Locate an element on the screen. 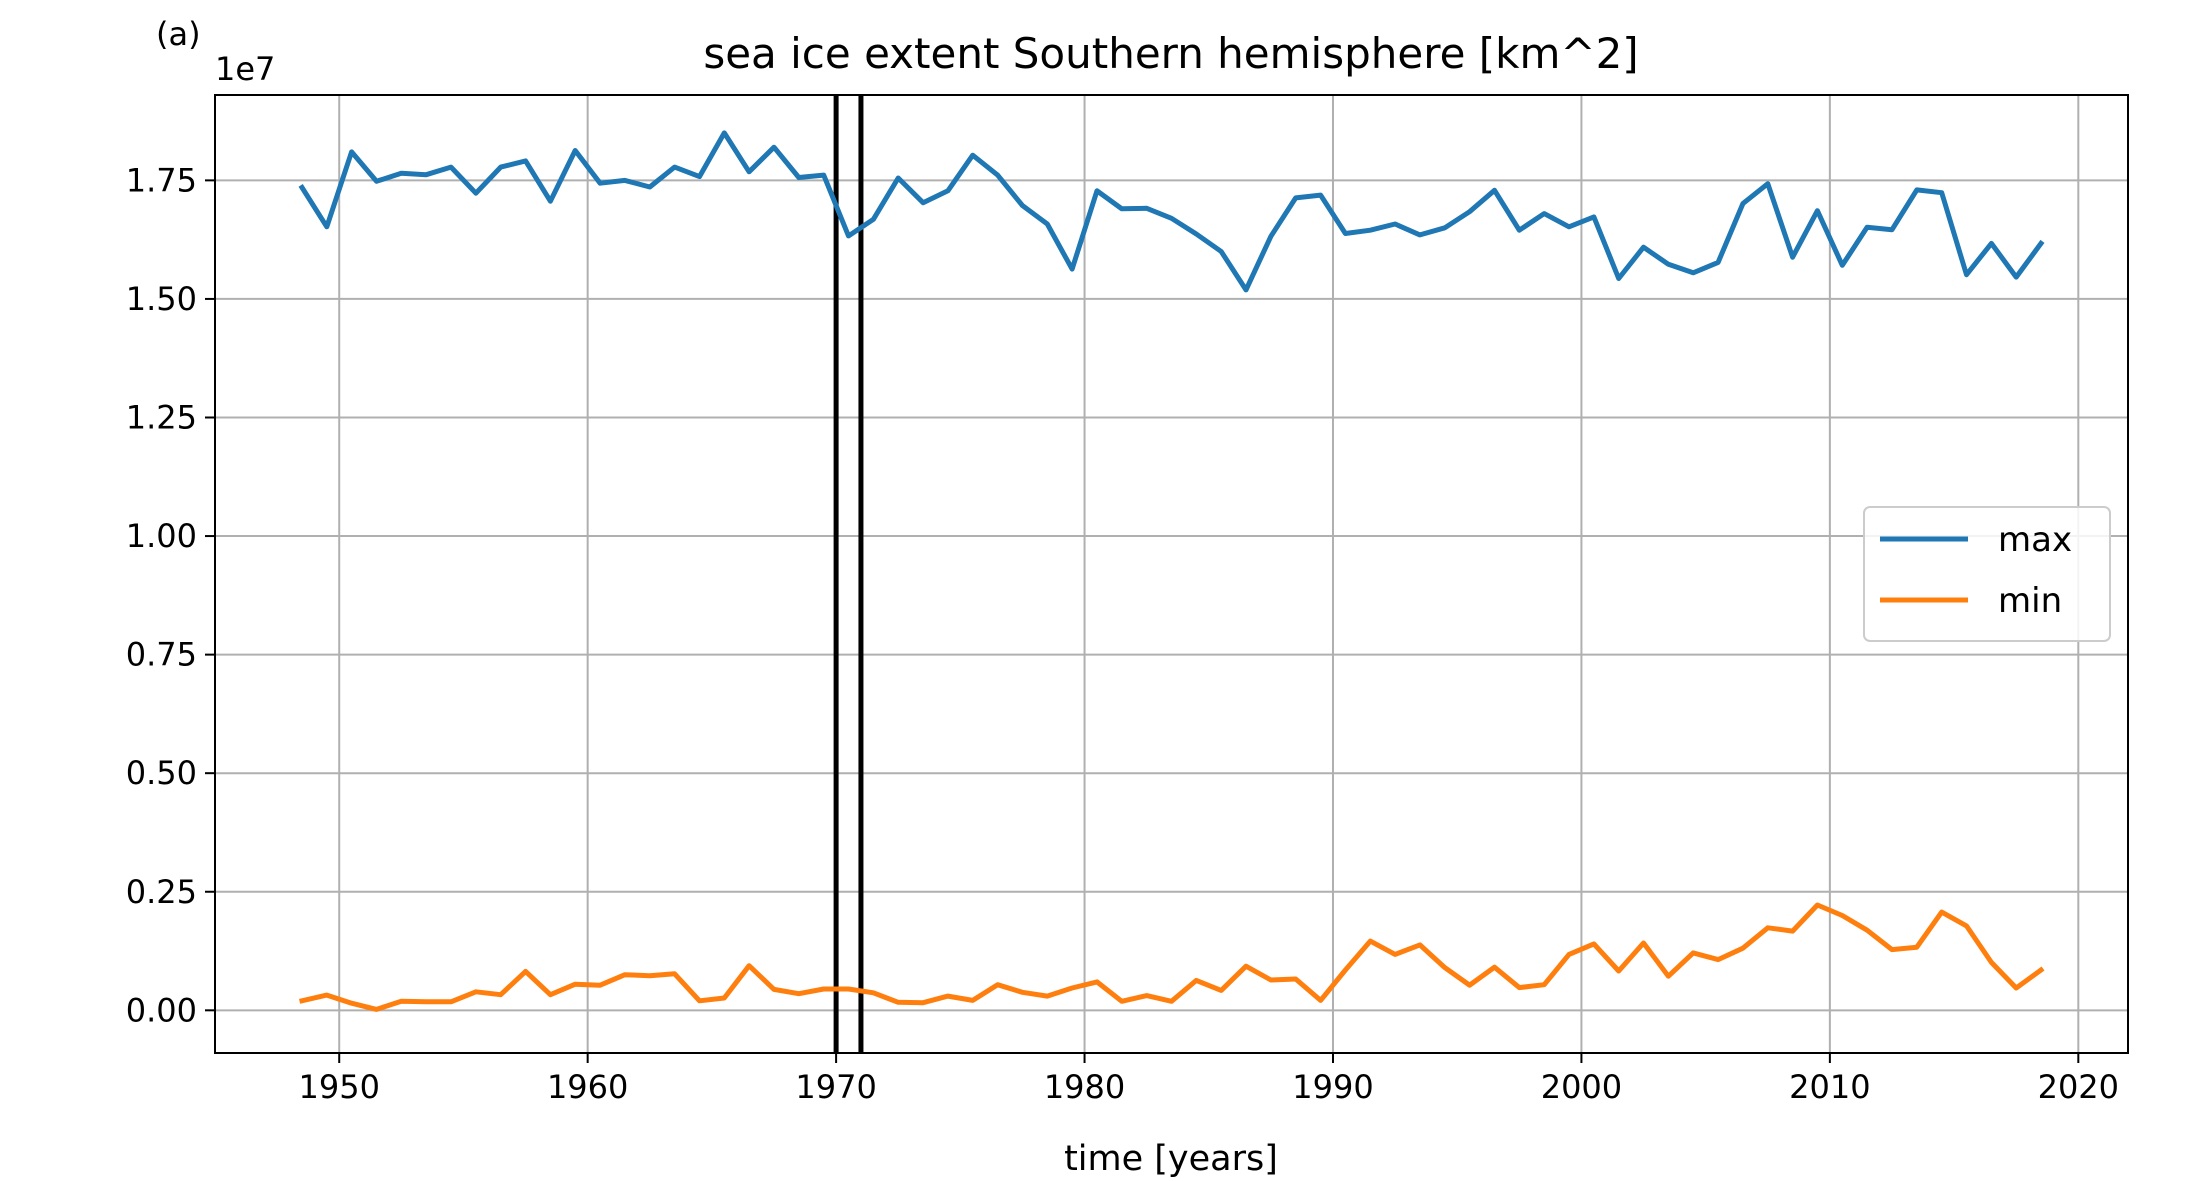 The image size is (2196, 1181). y-tick-label: 1.75 is located at coordinates (161, 180).